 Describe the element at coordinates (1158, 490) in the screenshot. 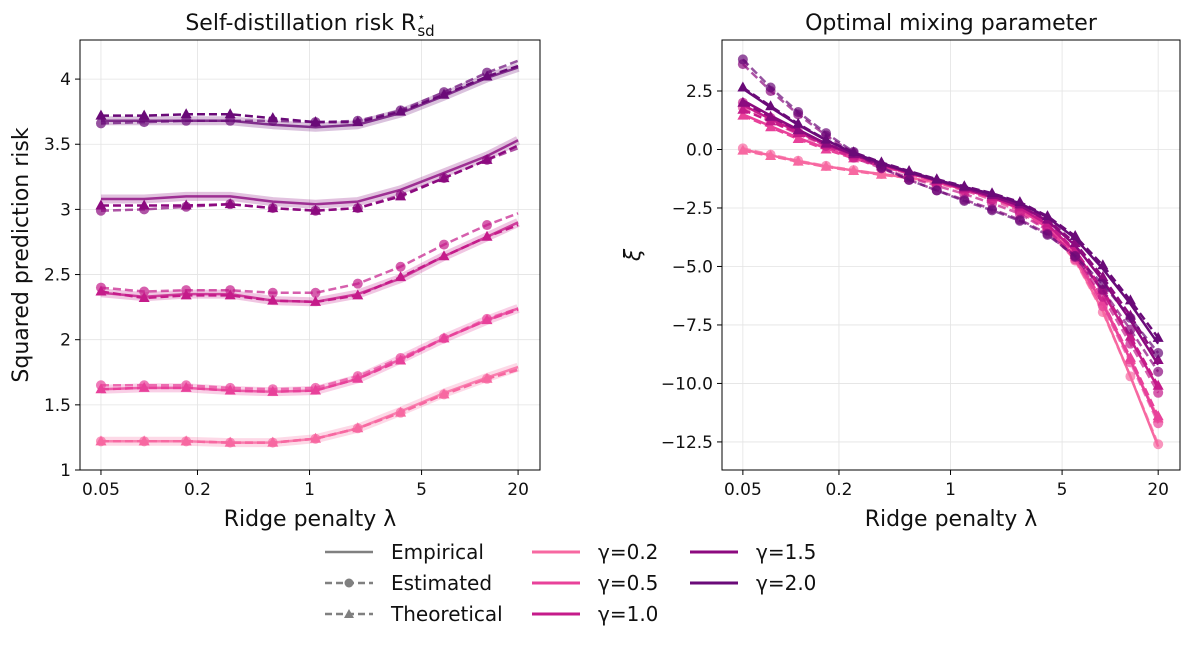

I see `x-tick-label: 20` at that location.